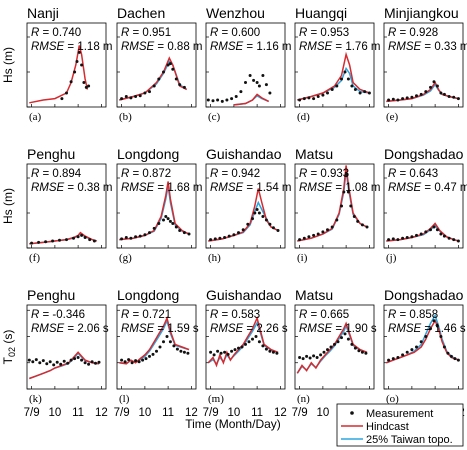 This screenshot has width=467, height=450. What do you see at coordinates (235, 315) in the screenshot?
I see `r-value: R = 0.583` at bounding box center [235, 315].